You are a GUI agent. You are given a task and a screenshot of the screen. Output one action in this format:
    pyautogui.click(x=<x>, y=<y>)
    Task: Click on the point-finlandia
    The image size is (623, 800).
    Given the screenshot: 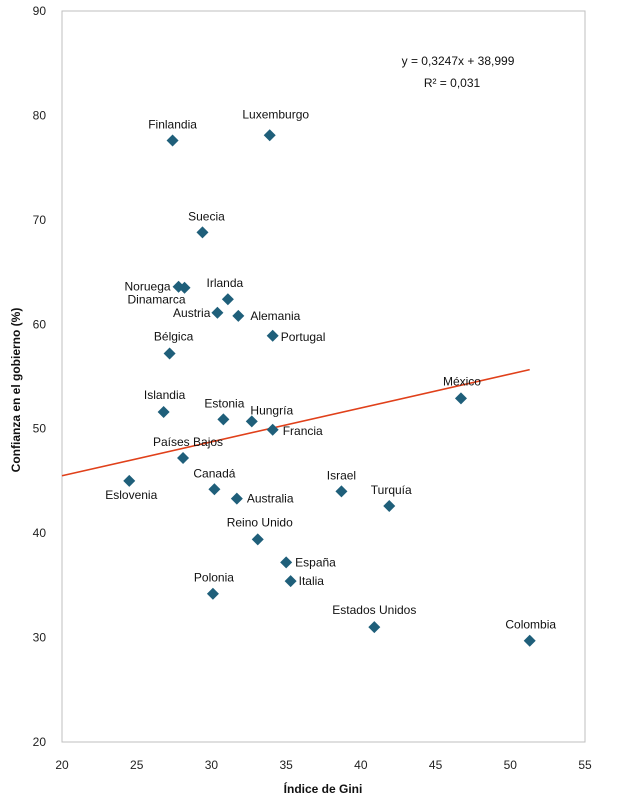 What is the action you would take?
    pyautogui.click(x=172, y=140)
    